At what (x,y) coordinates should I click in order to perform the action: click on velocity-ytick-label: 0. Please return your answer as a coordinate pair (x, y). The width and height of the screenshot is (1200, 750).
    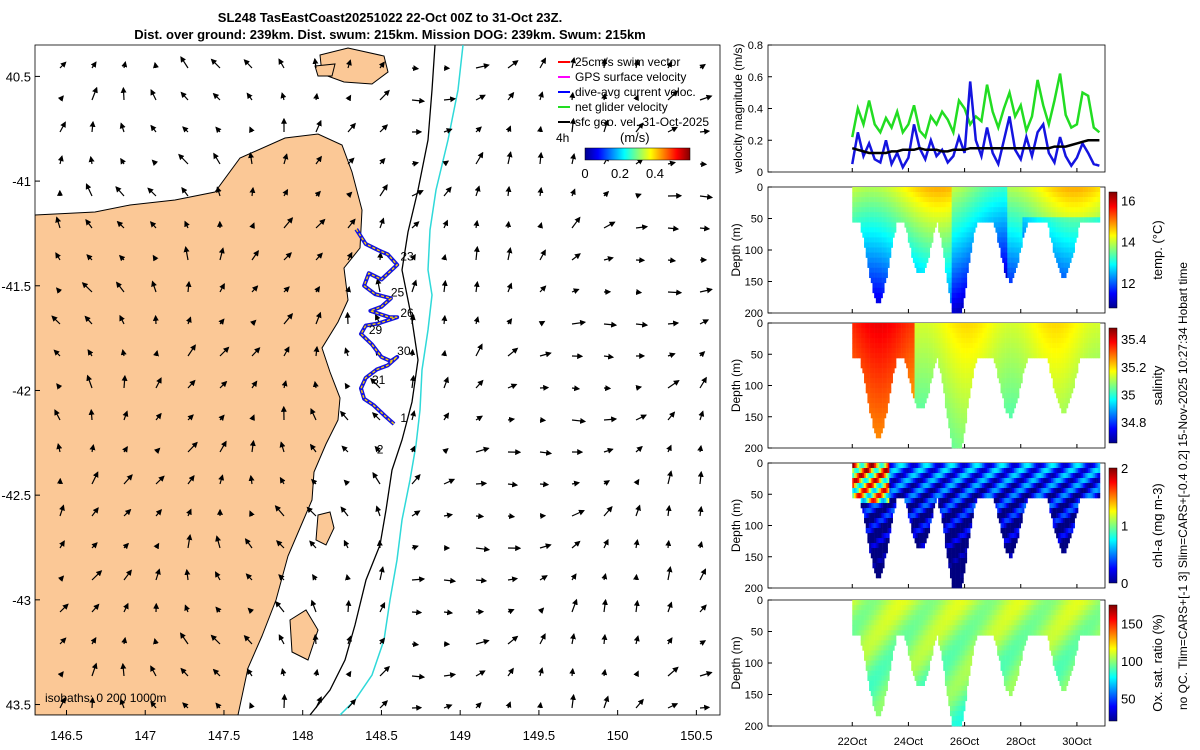
    Looking at the image, I should click on (760, 173).